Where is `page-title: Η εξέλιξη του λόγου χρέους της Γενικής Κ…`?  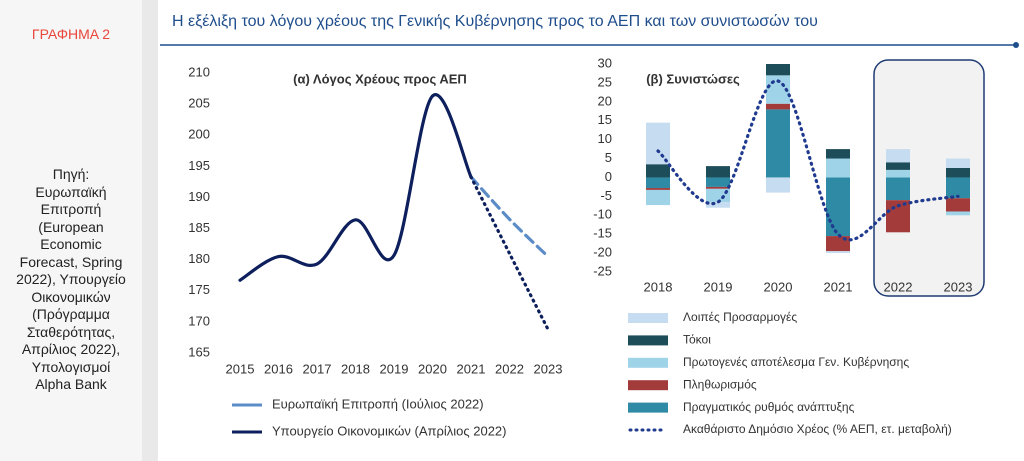 page-title: Η εξέλιξη του λόγου χρέους της Γενικής Κ… is located at coordinates (495, 21).